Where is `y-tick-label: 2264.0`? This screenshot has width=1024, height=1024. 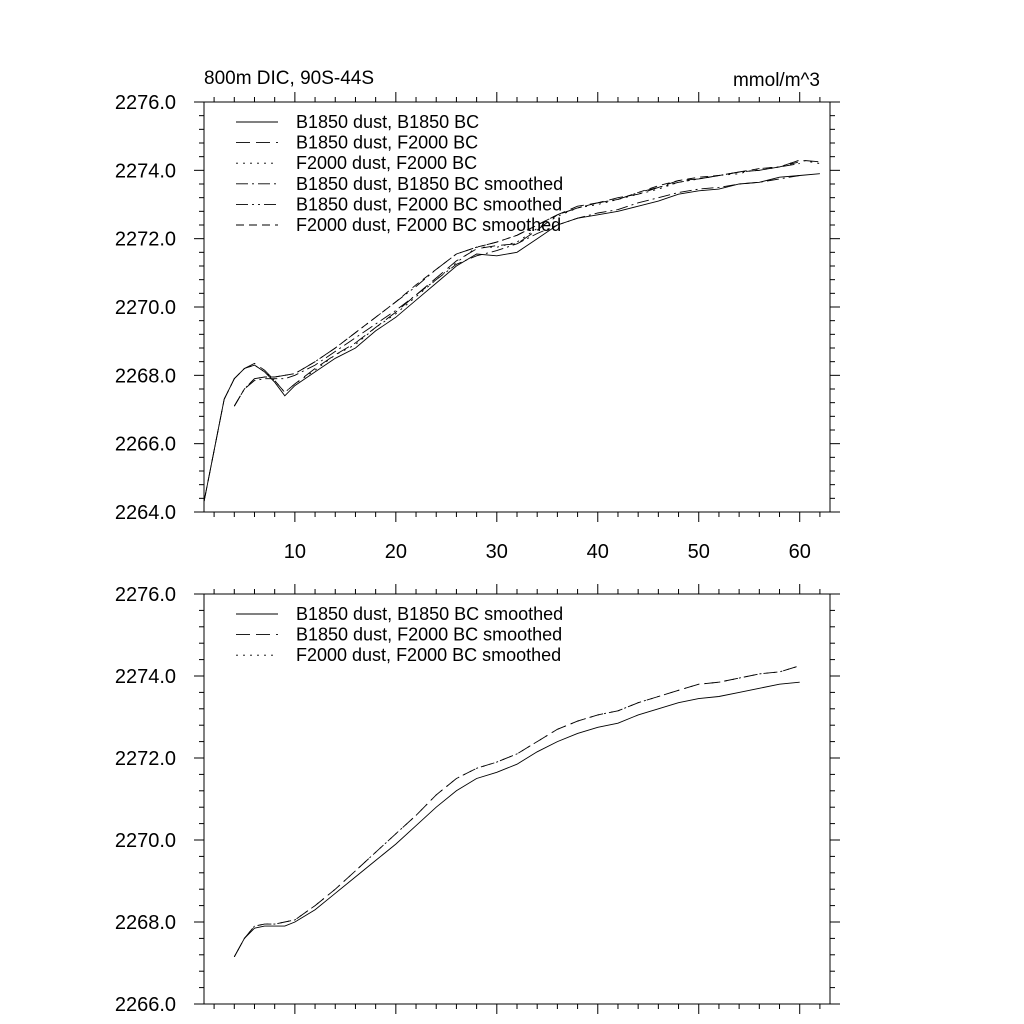 y-tick-label: 2264.0 is located at coordinates (145, 513).